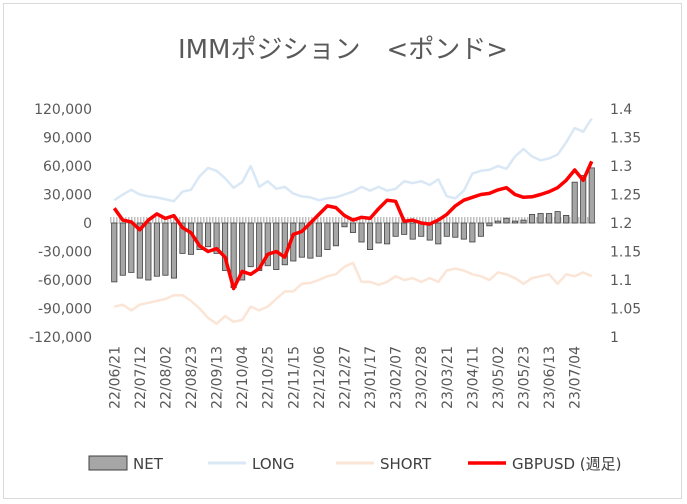  I want to click on x-tick-label: 23/06/13, so click(550, 377).